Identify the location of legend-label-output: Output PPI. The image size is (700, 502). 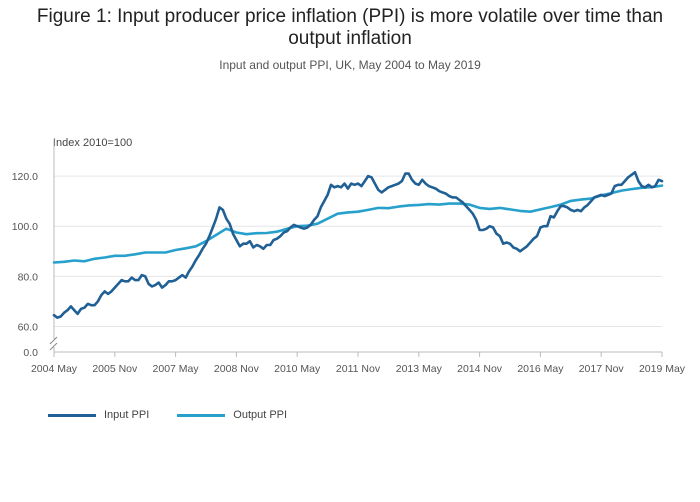
(260, 415).